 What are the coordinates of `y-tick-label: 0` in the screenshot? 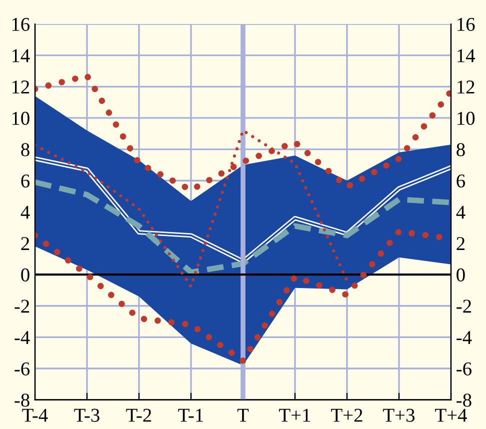 It's located at (25, 275).